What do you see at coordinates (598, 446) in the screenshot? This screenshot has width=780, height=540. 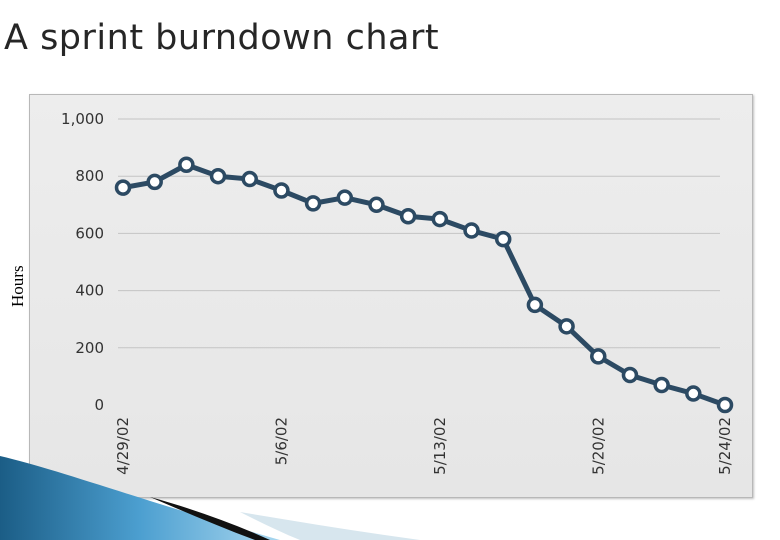 I see `x-tick-label: 5/20/02` at bounding box center [598, 446].